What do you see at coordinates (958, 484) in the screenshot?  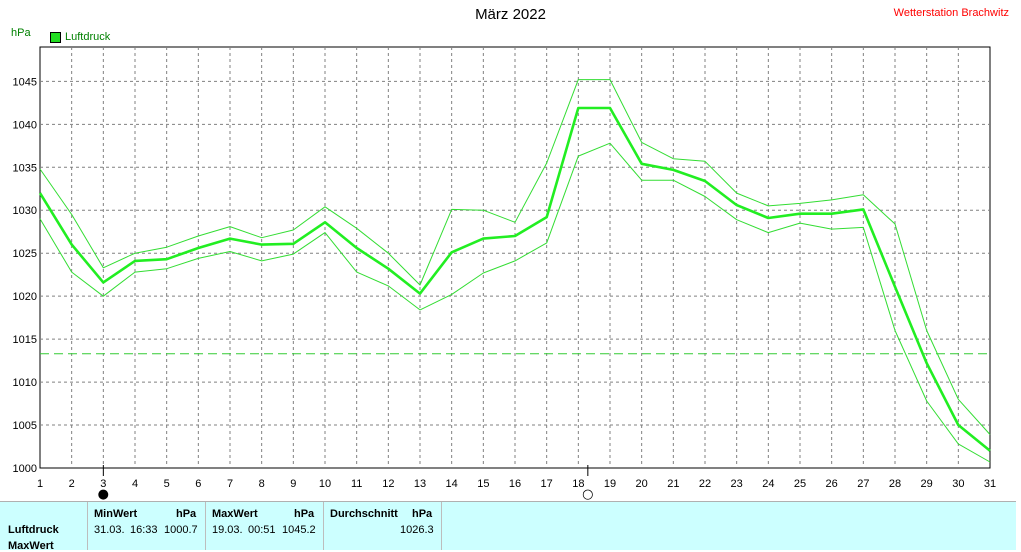 I see `x-tick-label-30: 30` at bounding box center [958, 484].